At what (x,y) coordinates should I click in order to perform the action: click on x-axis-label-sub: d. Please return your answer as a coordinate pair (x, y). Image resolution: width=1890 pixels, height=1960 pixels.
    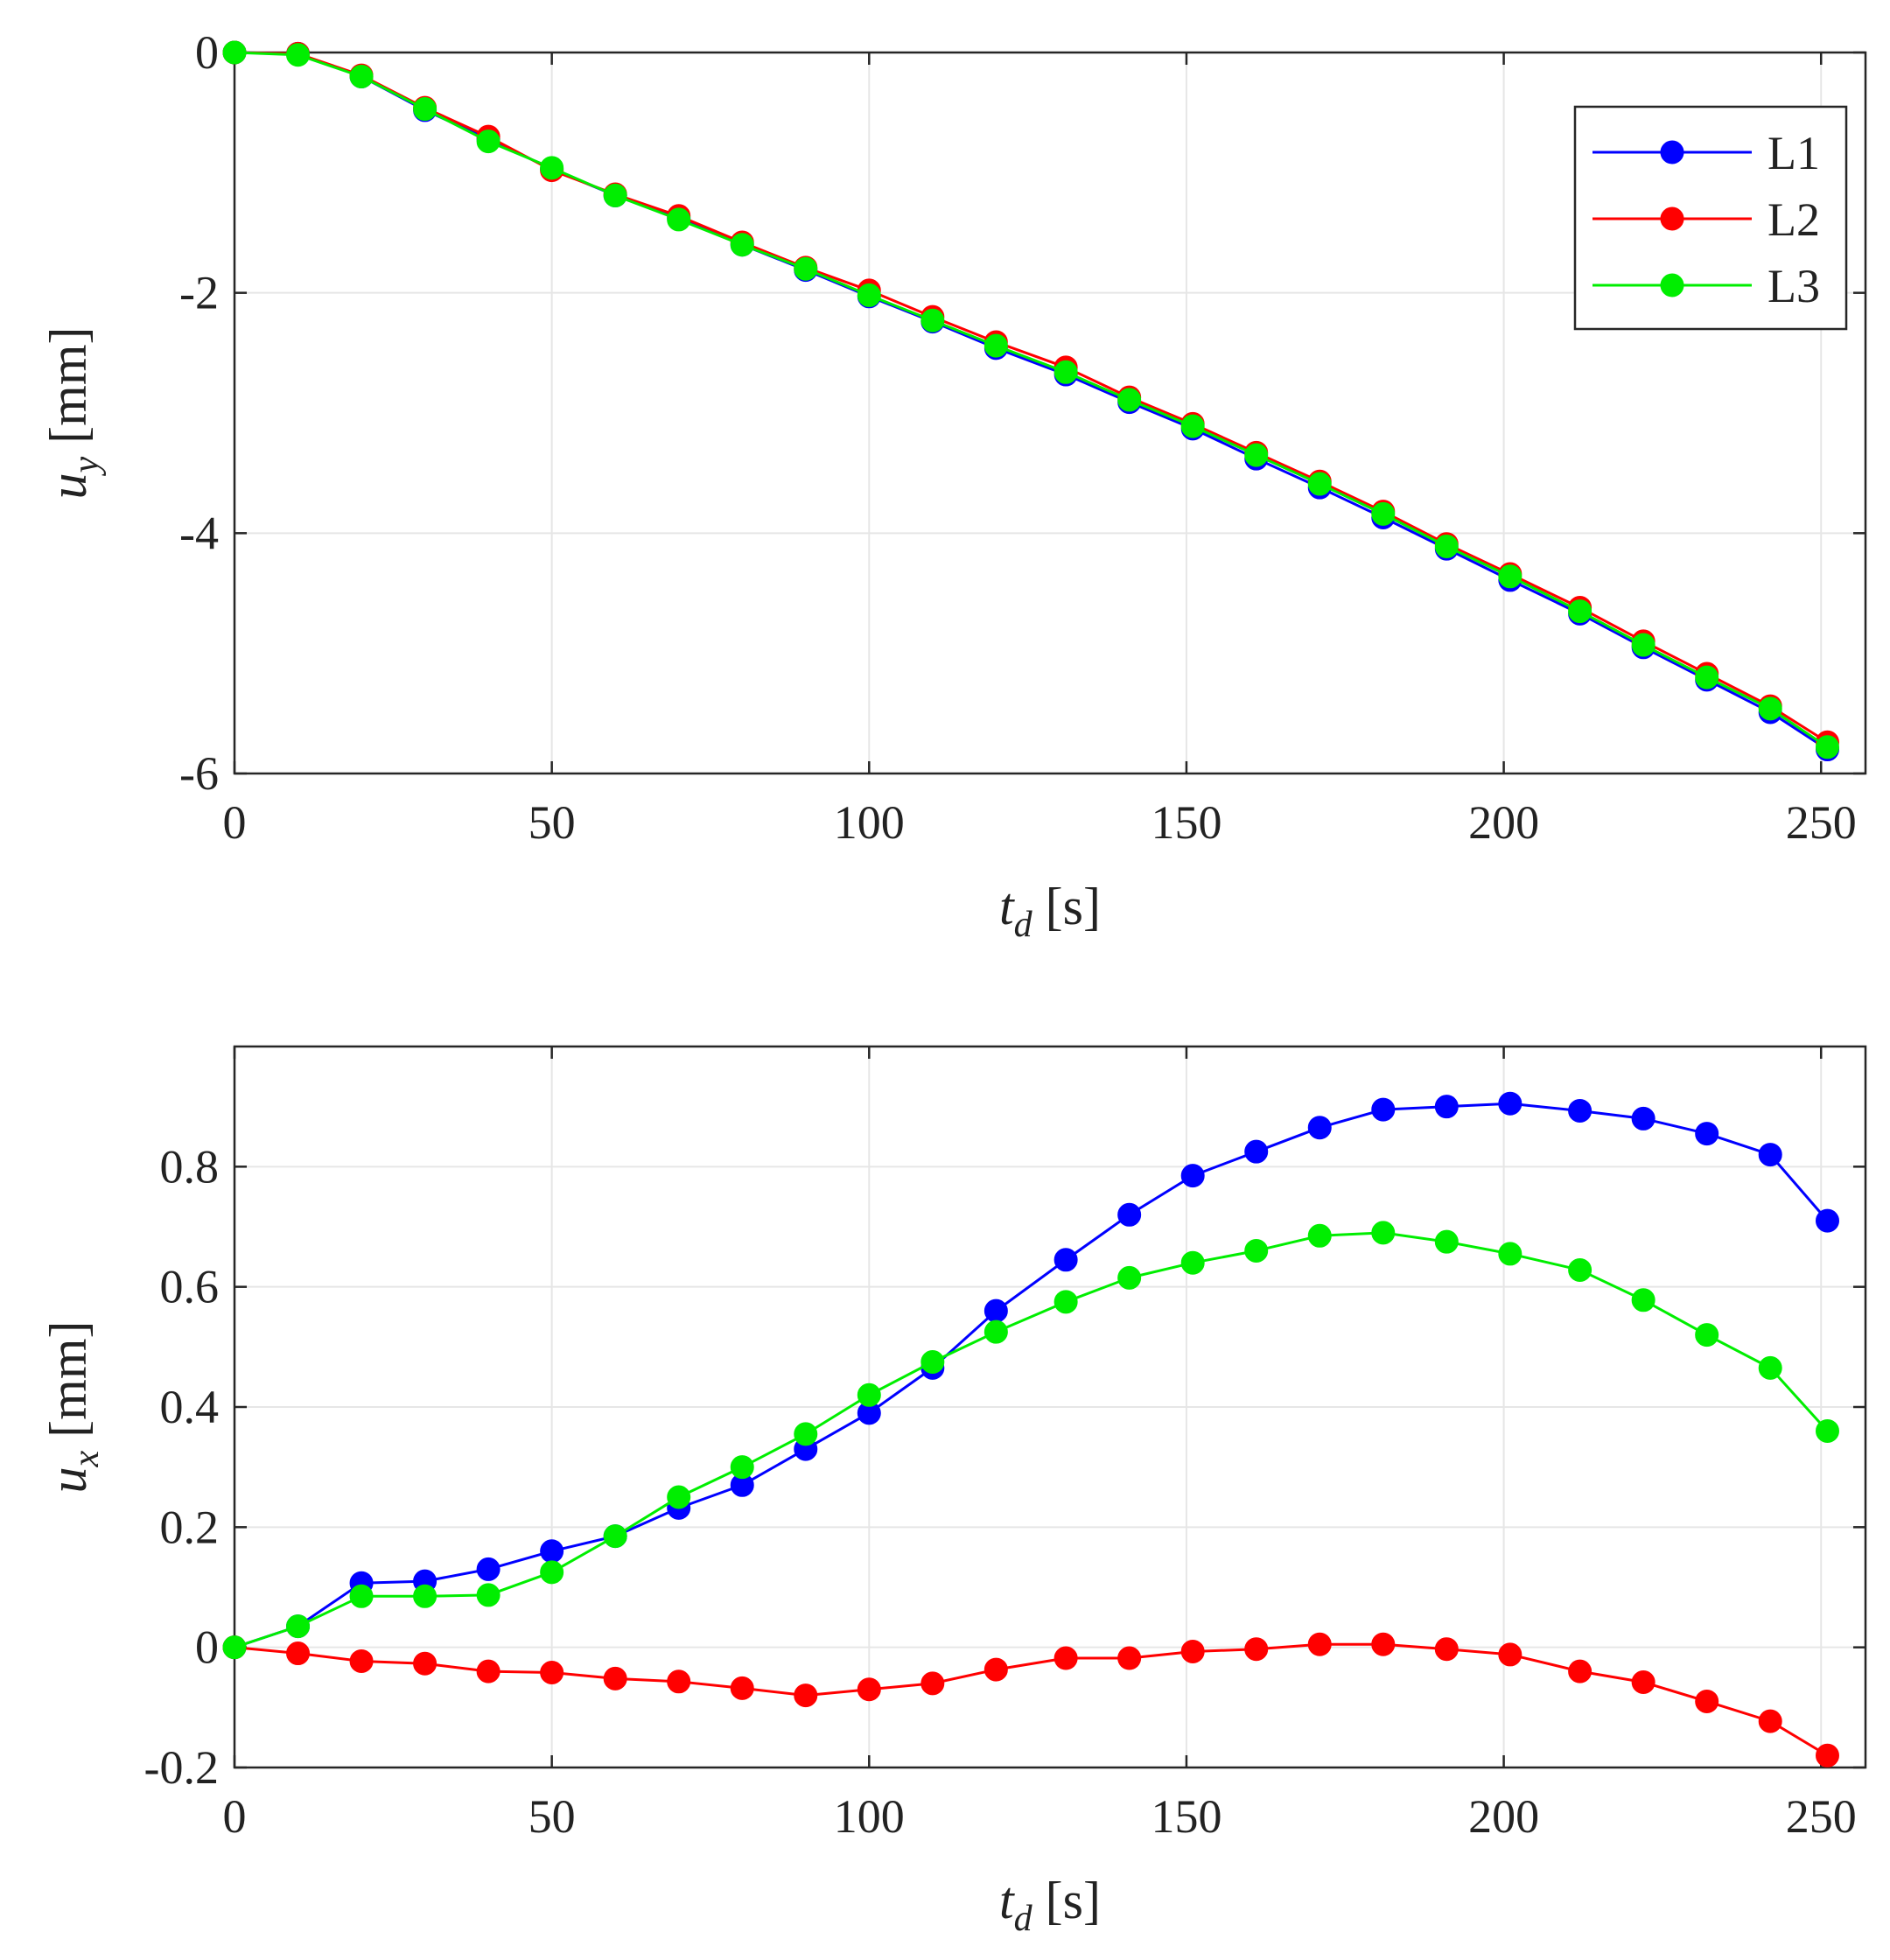
    Looking at the image, I should click on (1023, 1919).